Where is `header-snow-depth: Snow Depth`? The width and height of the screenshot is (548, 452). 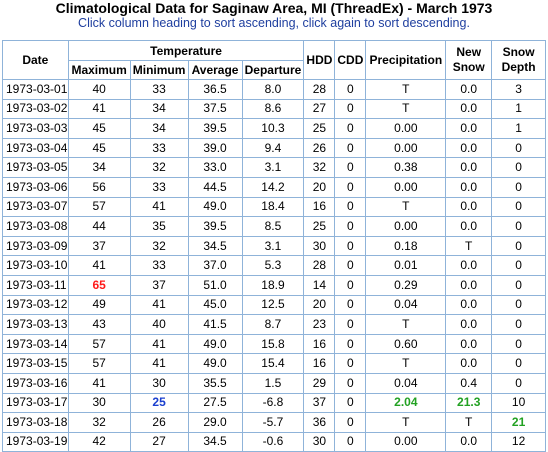 header-snow-depth: Snow Depth is located at coordinates (518, 60).